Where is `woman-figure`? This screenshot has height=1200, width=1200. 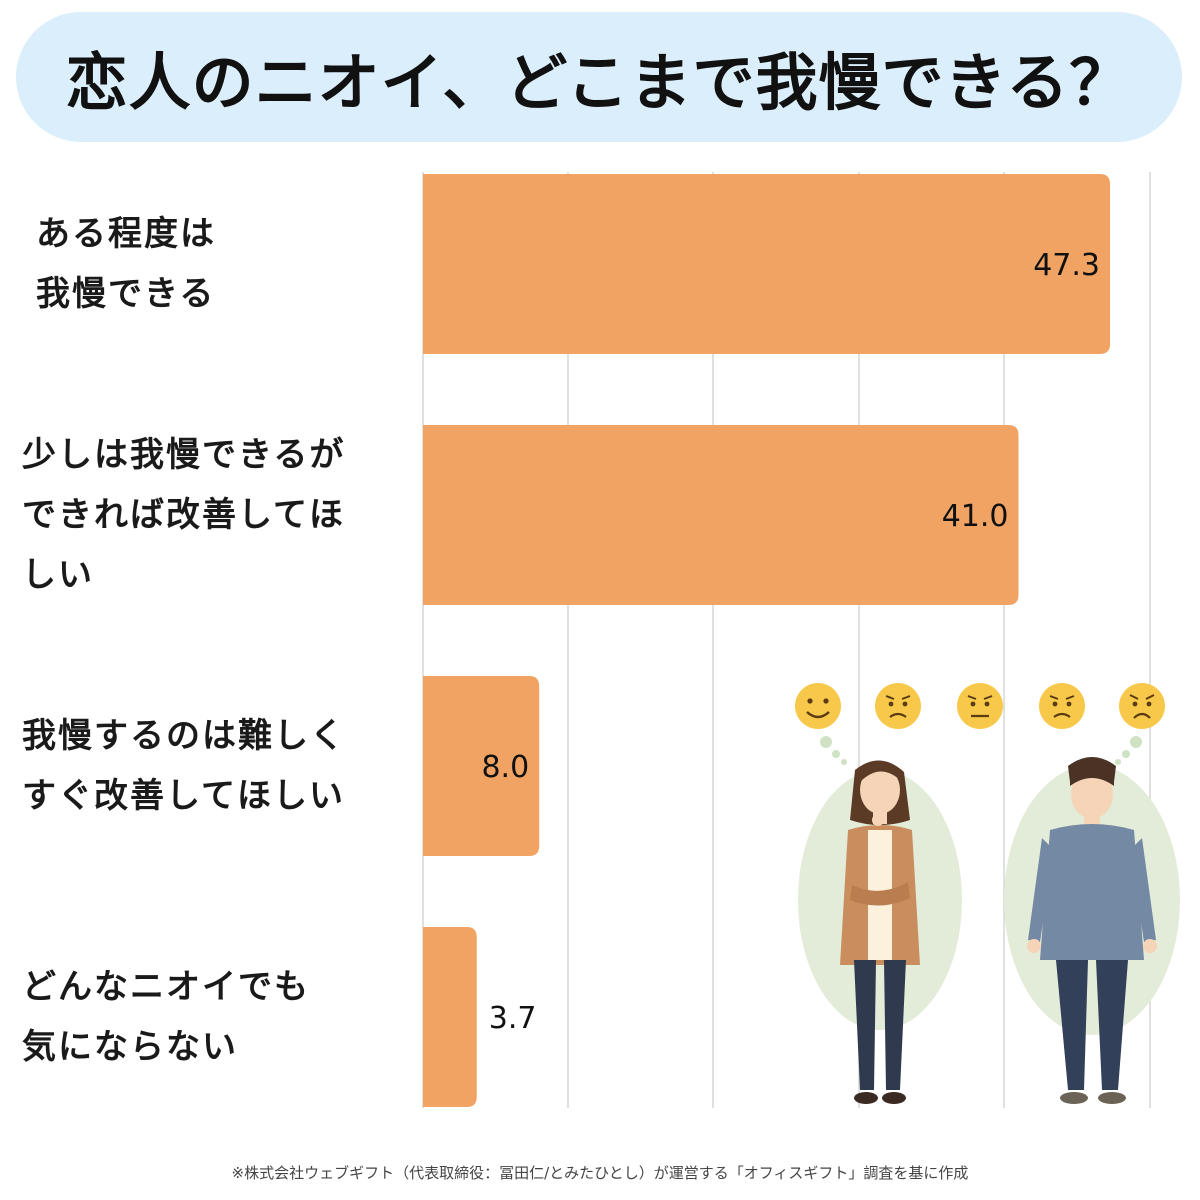 woman-figure is located at coordinates (880, 932).